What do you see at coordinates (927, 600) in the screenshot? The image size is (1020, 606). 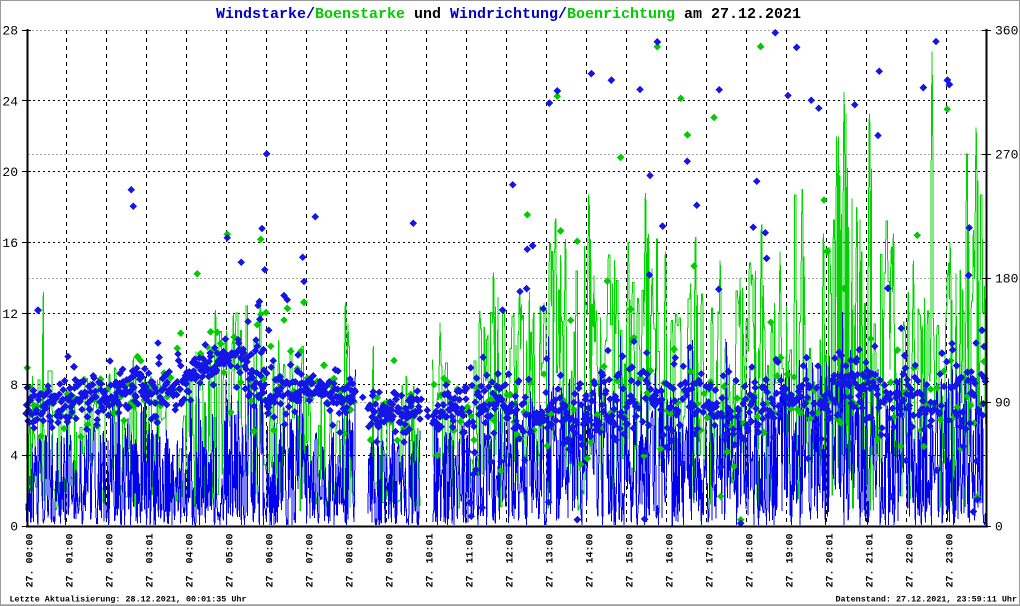 I see `svg-text:Datenstand: 27.12.2021, 23:59:: Datenstand: 27.12.2021, 23:59:11 Uhr` at bounding box center [927, 600].